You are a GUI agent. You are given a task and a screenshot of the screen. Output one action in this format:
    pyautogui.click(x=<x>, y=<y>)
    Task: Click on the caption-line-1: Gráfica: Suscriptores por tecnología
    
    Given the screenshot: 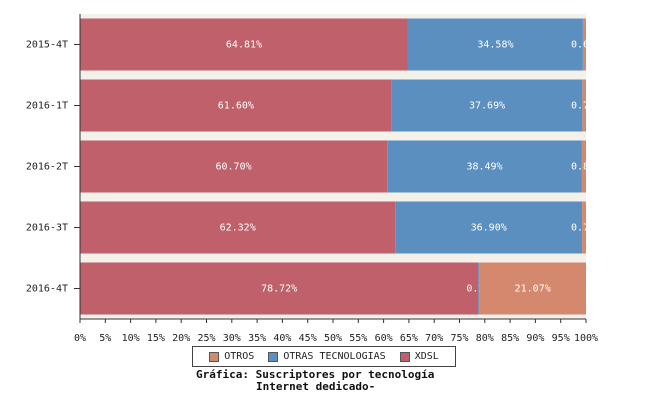 What is the action you would take?
    pyautogui.click(x=315, y=374)
    